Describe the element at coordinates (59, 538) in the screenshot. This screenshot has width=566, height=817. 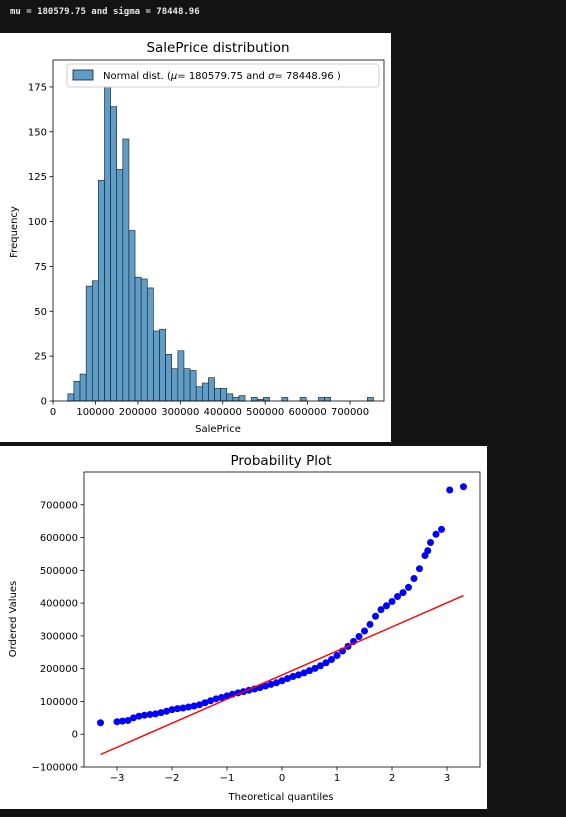
I see `probability-plot-y-tick-label: 600000` at that location.